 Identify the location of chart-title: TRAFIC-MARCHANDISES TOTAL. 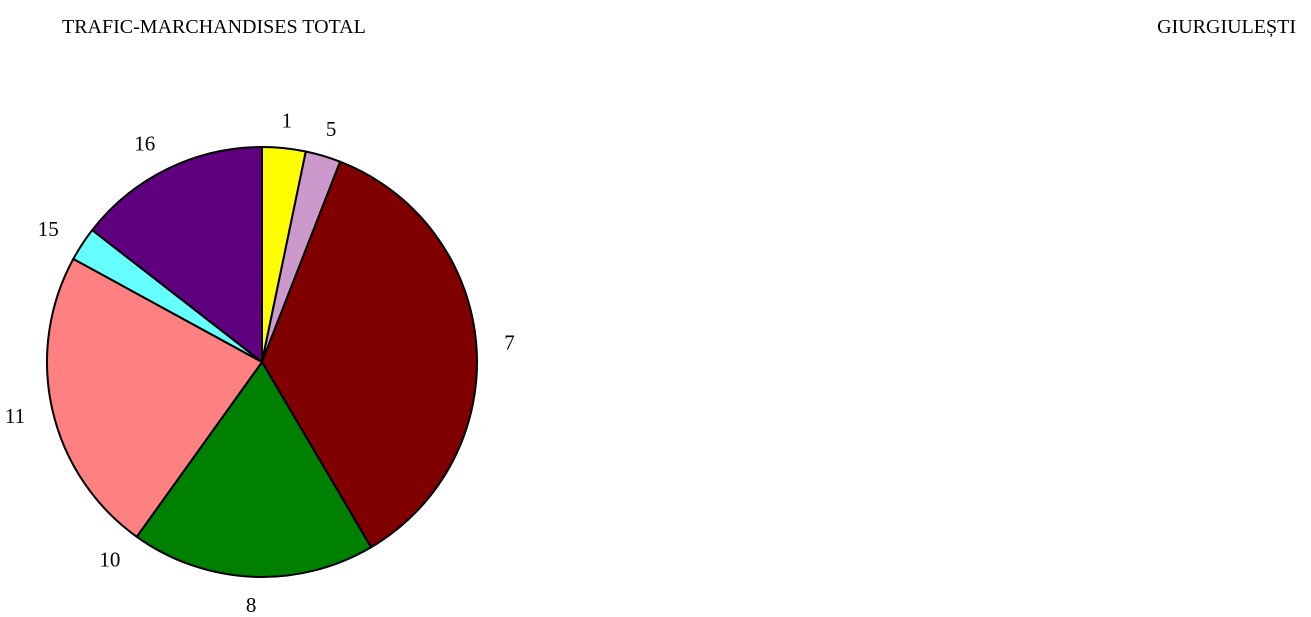
(214, 27).